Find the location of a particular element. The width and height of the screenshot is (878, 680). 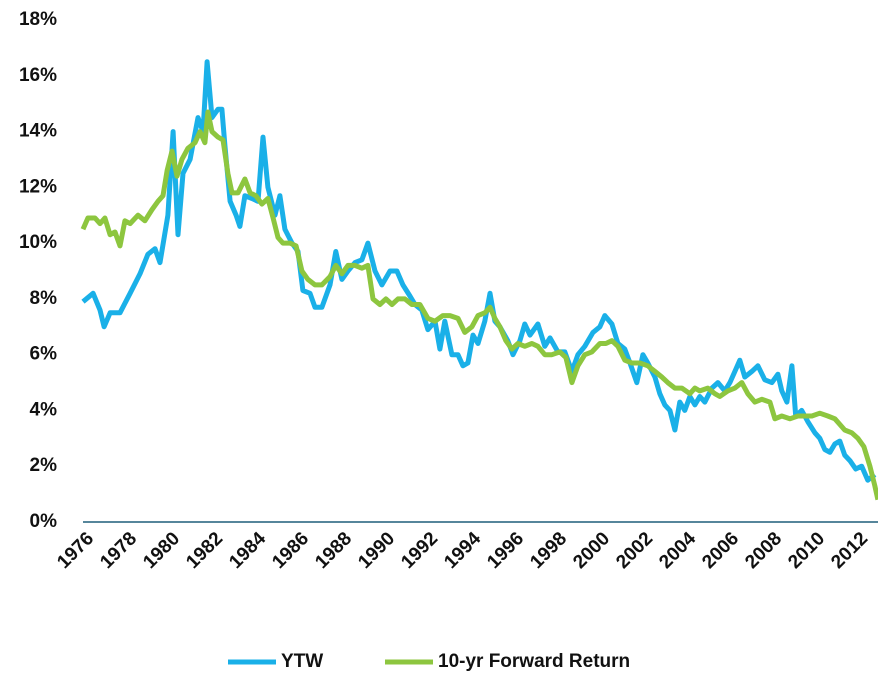

x-tick-label: 2010 is located at coordinates (806, 550).